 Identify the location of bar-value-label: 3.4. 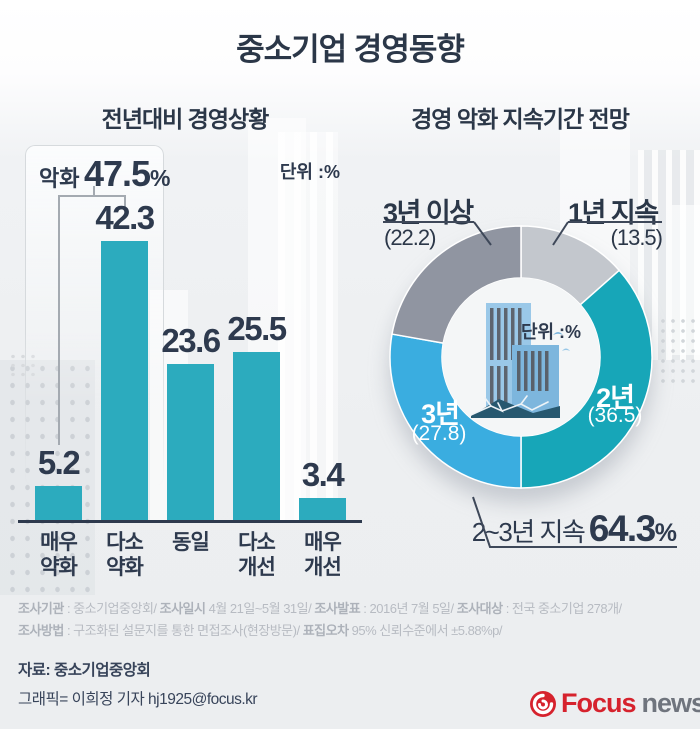
(323, 474).